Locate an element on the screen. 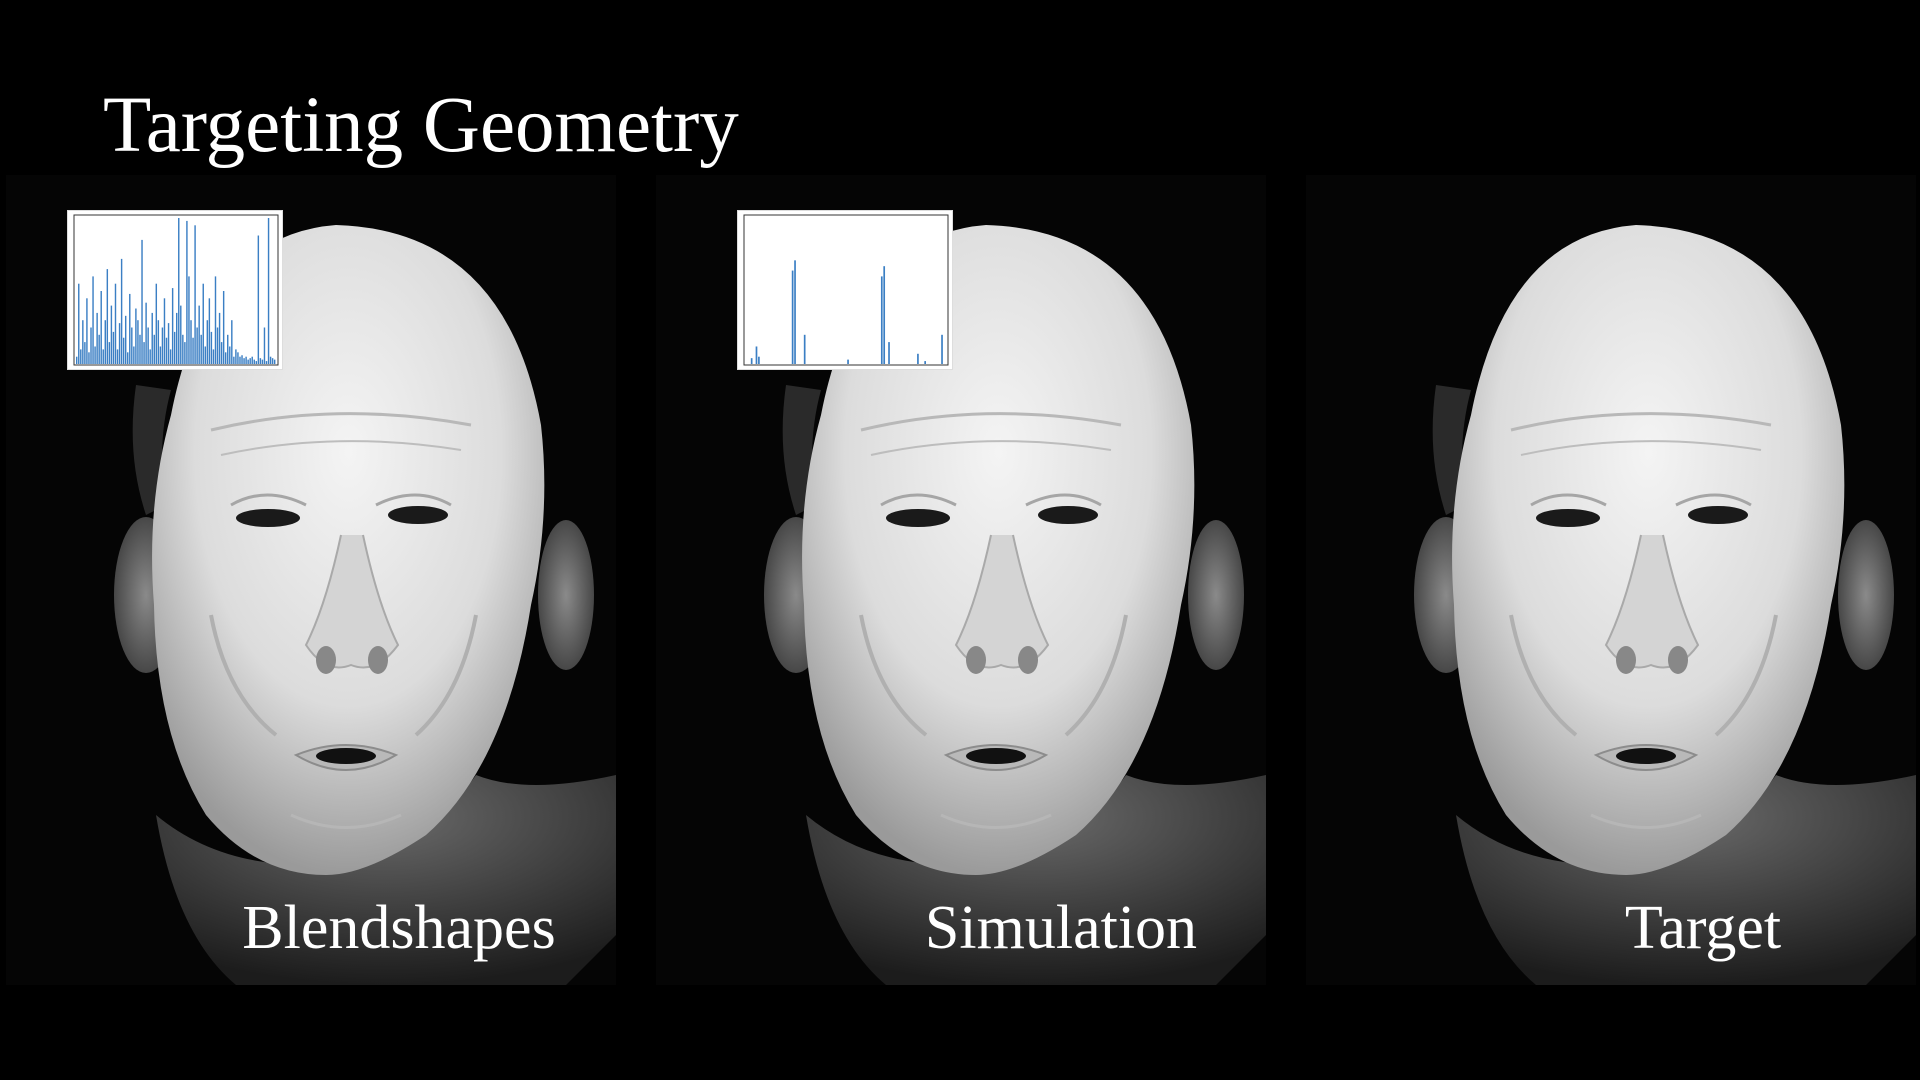  blendshapes-weights-chart is located at coordinates (175, 290).